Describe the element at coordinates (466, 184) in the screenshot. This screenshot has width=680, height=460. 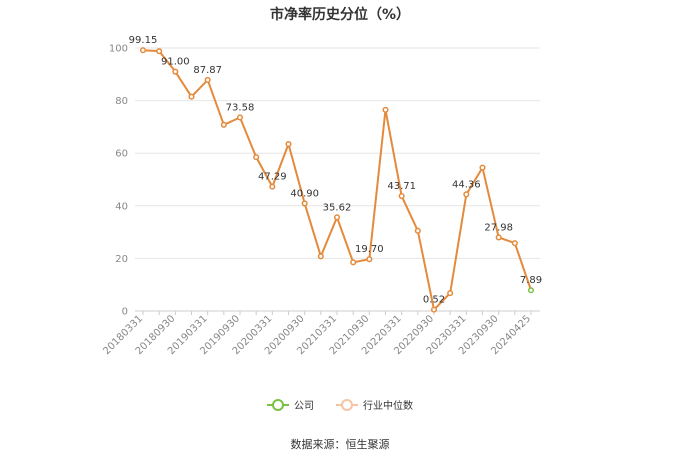
I see `data-label: 44.36` at that location.